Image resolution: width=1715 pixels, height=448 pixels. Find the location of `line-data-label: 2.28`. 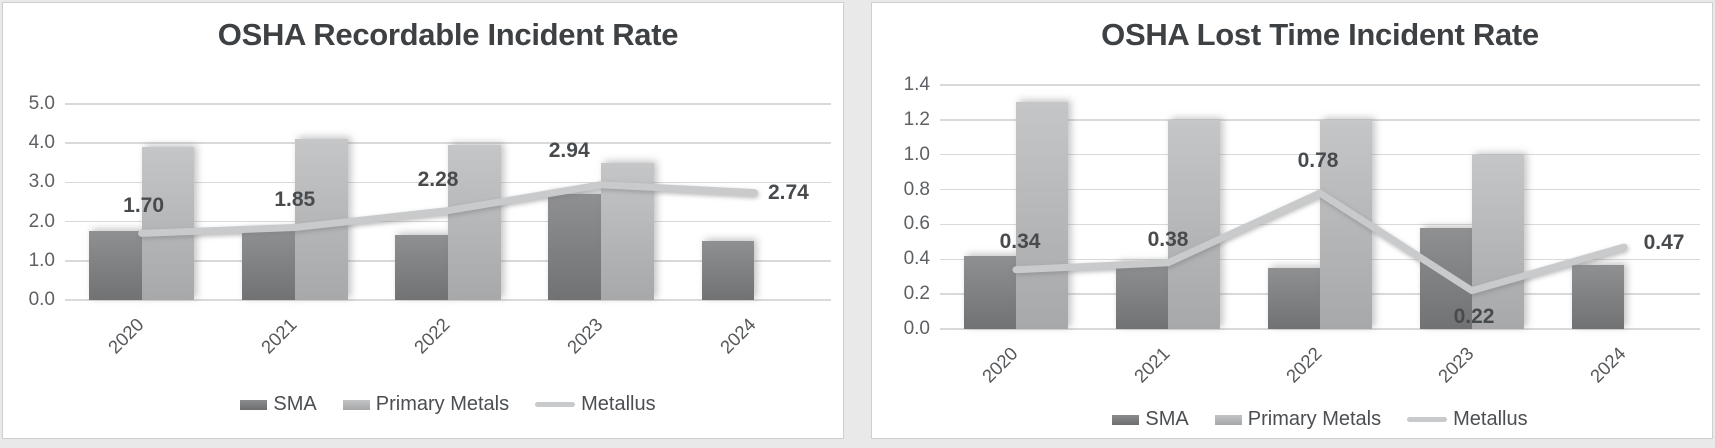

line-data-label: 2.28 is located at coordinates (438, 179).